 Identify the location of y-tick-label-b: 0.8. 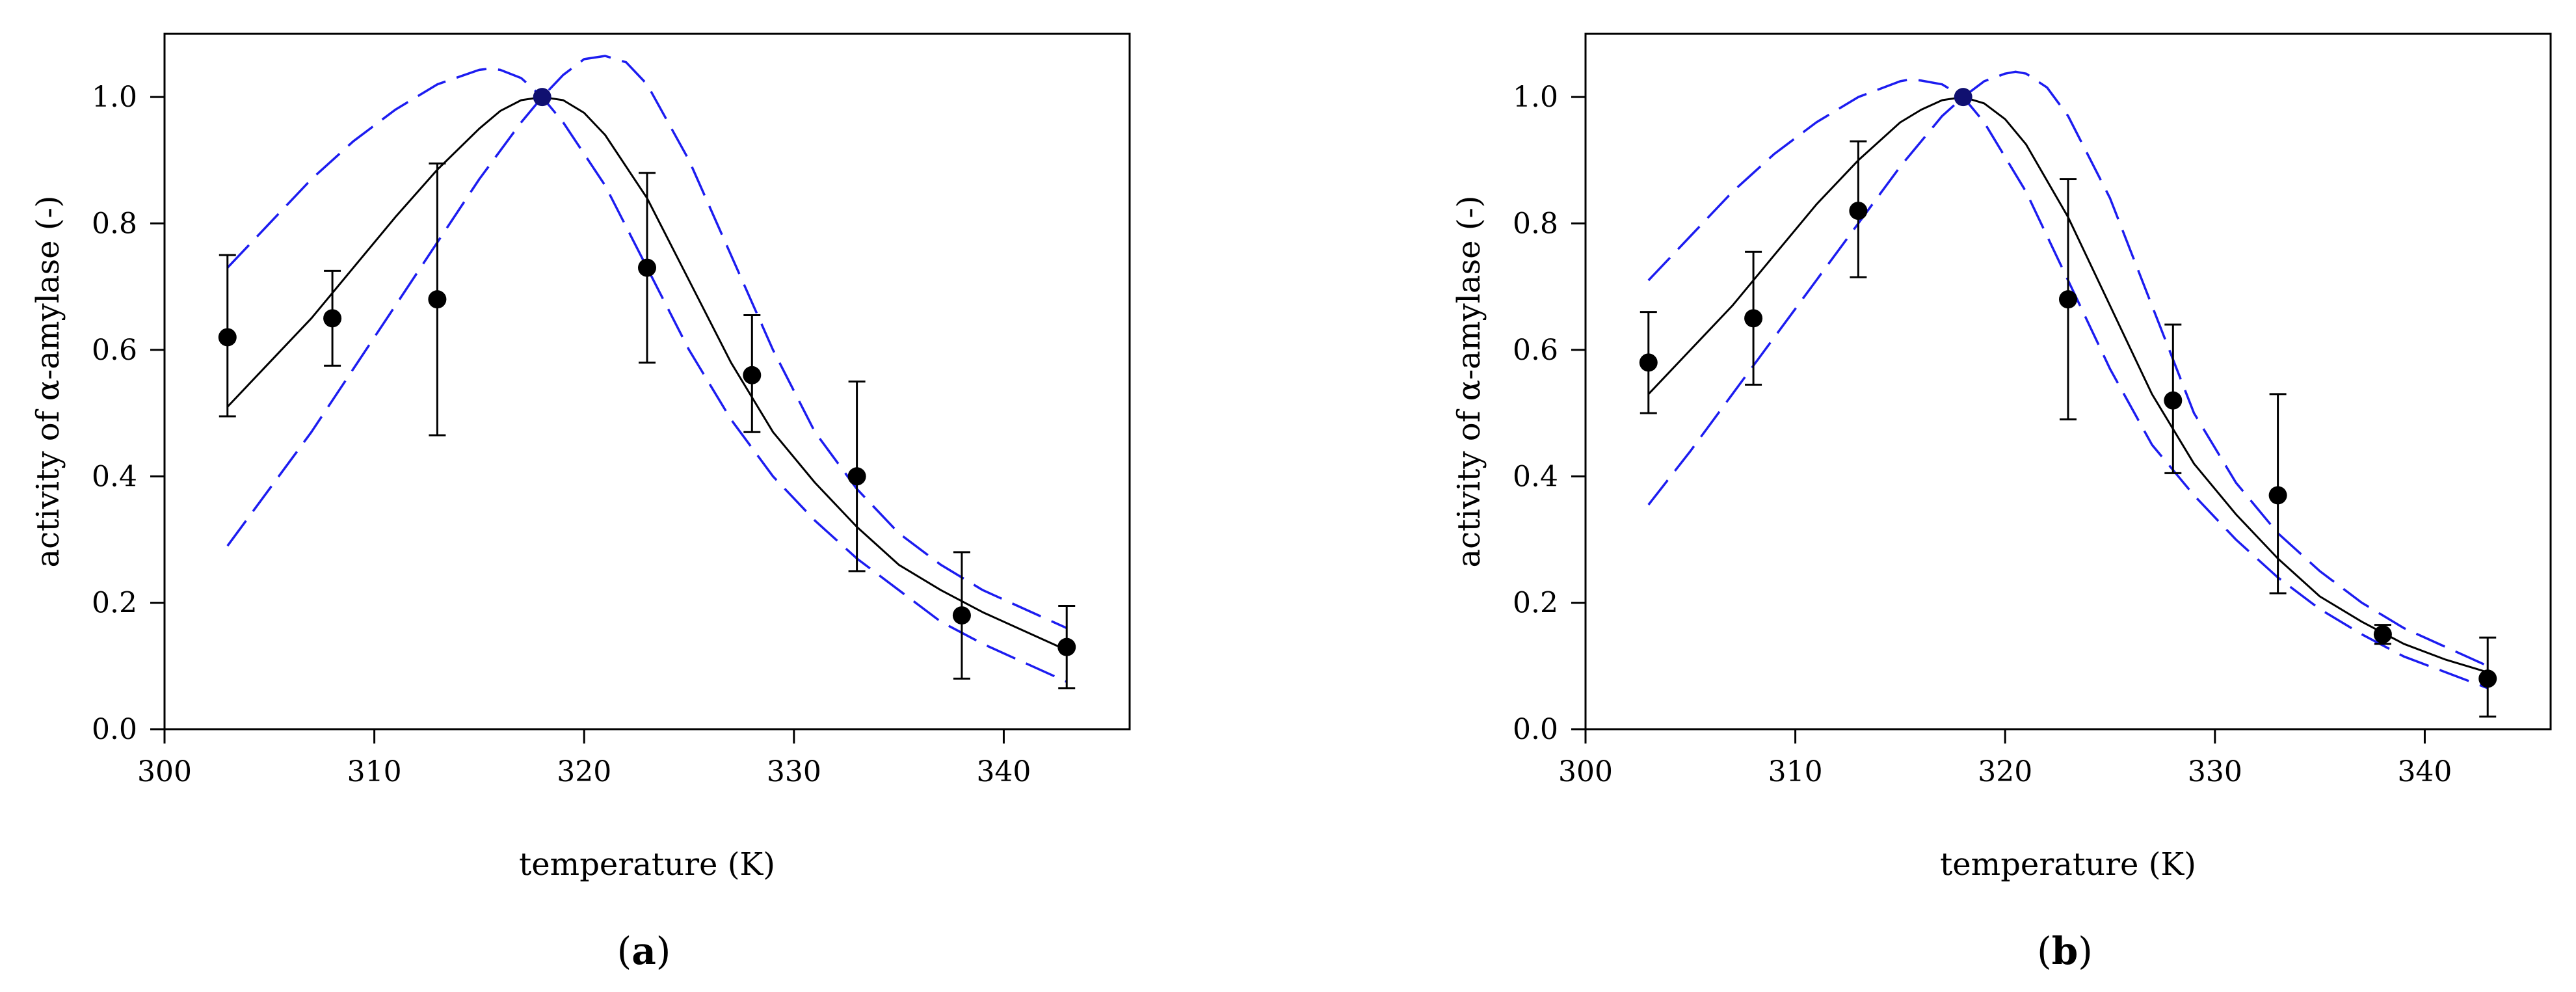
(1536, 224).